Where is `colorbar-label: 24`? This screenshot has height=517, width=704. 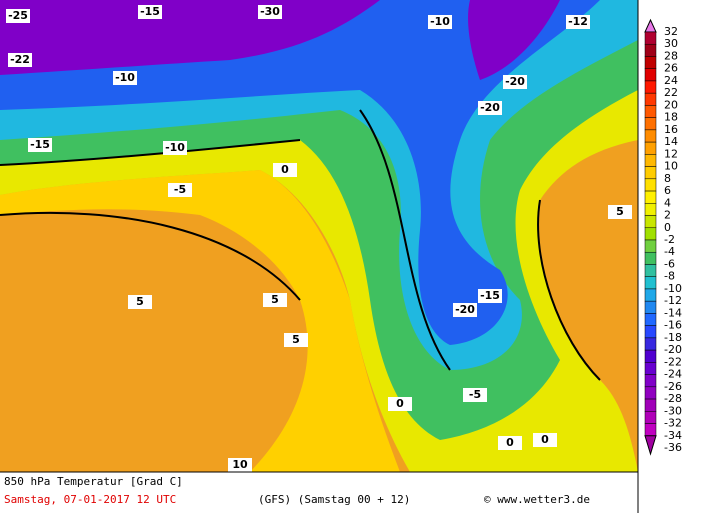
colorbar-label: 24 is located at coordinates (671, 80).